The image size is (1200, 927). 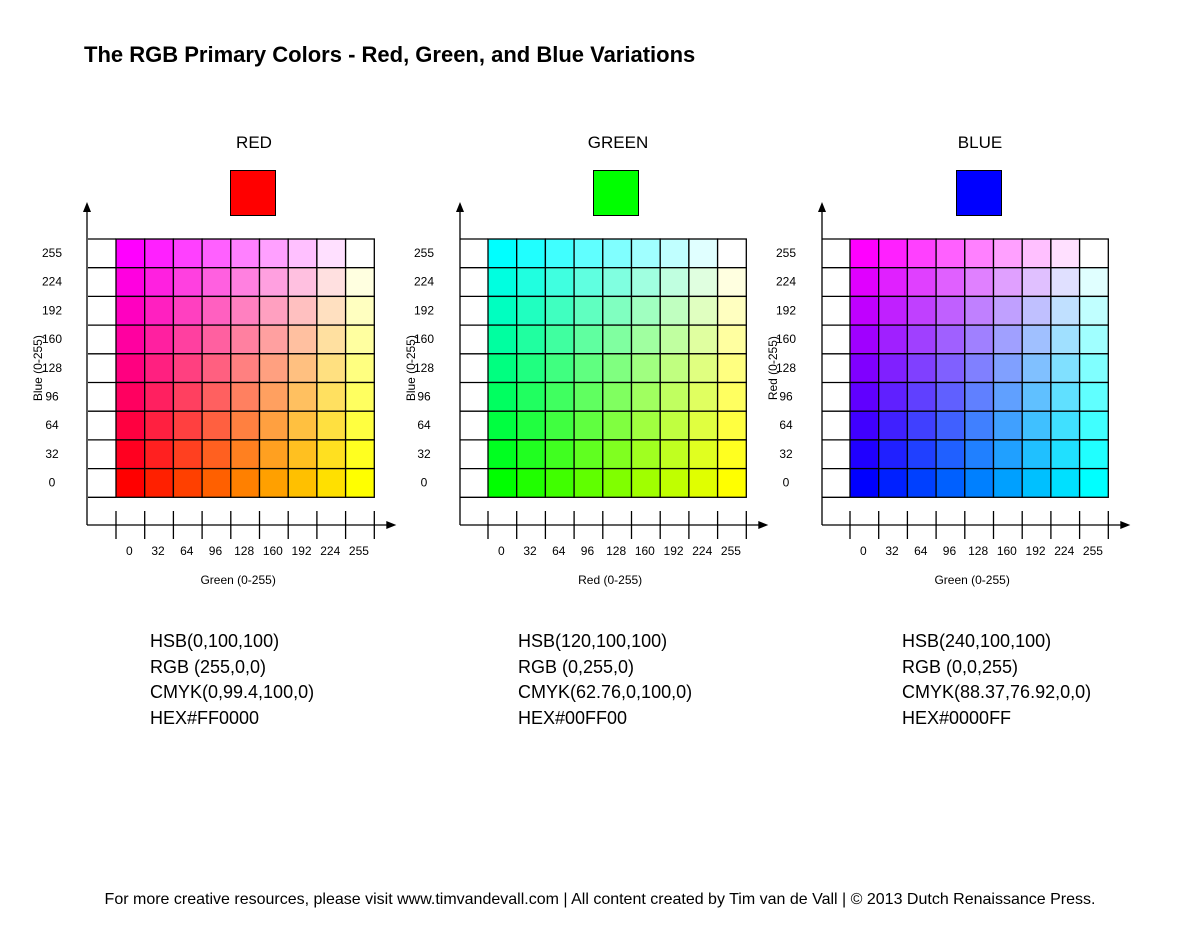 What do you see at coordinates (424, 483) in the screenshot?
I see `y-tick-label: 0` at bounding box center [424, 483].